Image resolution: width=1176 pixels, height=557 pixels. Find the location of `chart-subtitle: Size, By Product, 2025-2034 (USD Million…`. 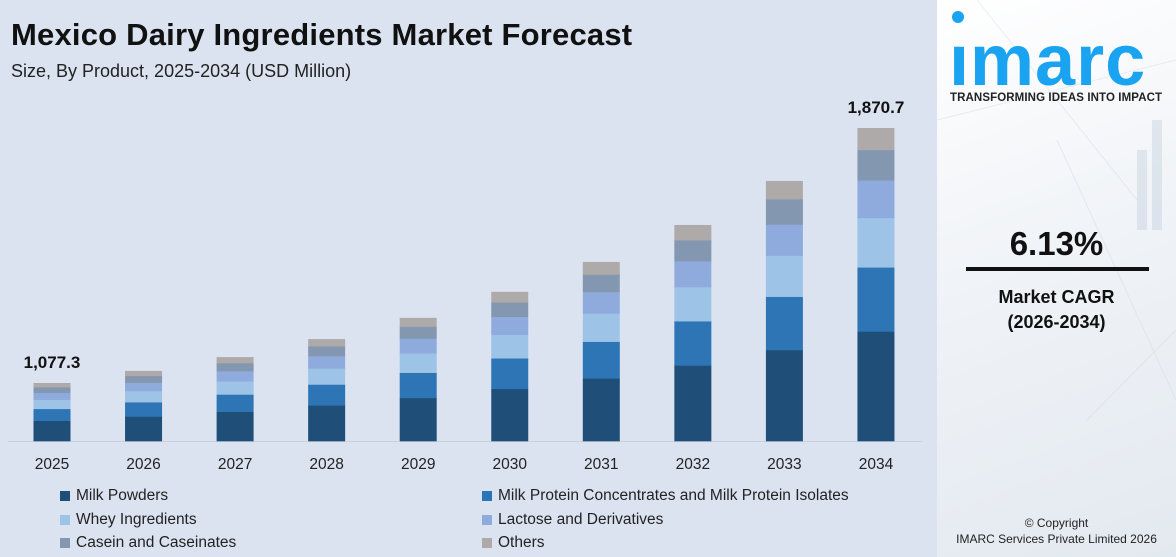

chart-subtitle: Size, By Product, 2025-2034 (USD Million… is located at coordinates (181, 71).